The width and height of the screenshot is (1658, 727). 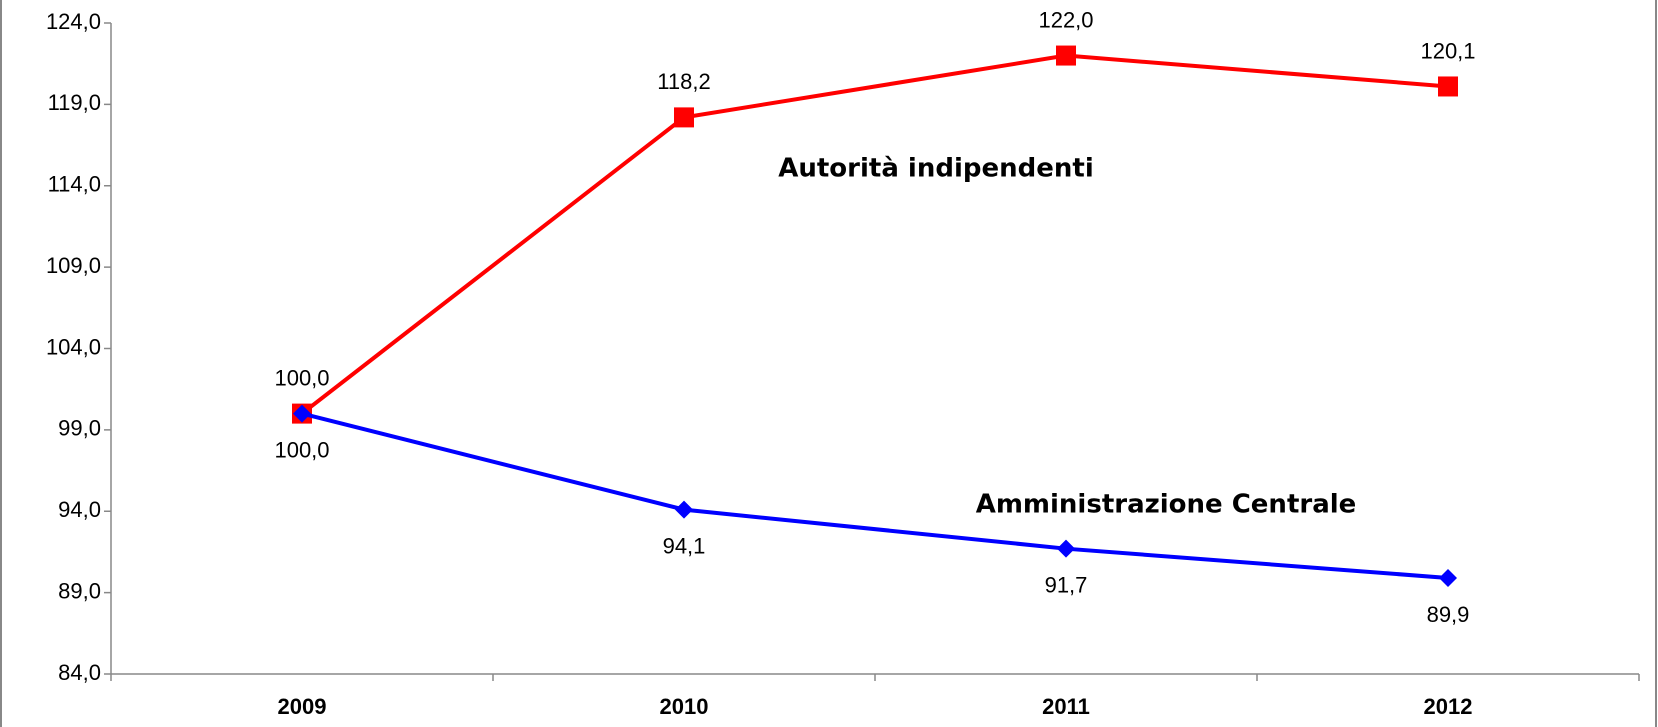 I want to click on y-tick-label: 84,0, so click(x=79, y=672).